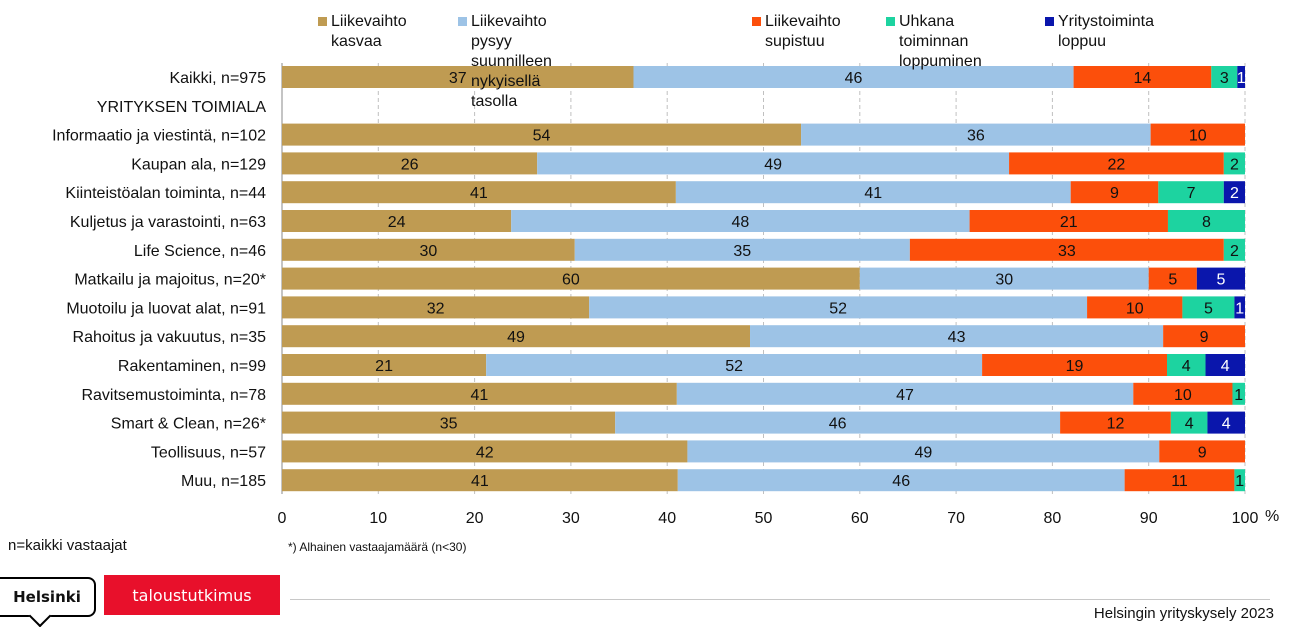  Describe the element at coordinates (740, 222) in the screenshot. I see `data-label: 48` at that location.